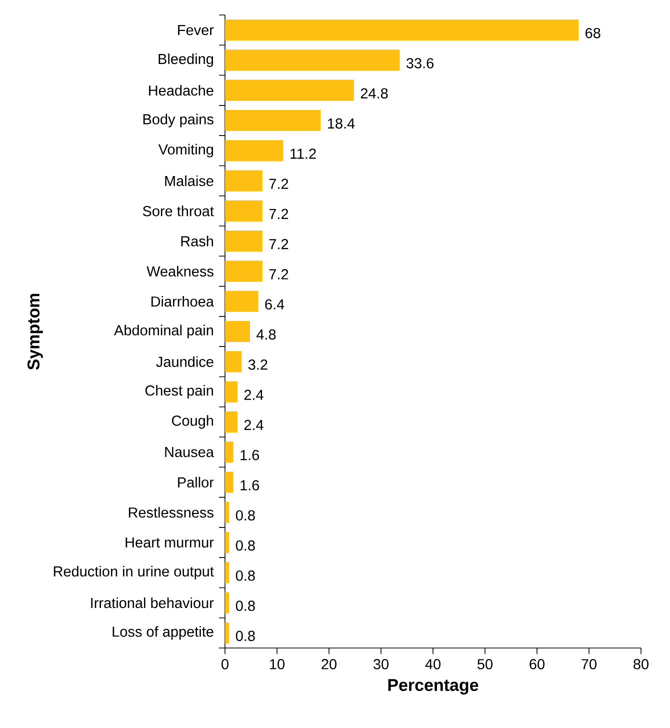 The height and width of the screenshot is (728, 670). Describe the element at coordinates (196, 482) in the screenshot. I see `y-tick-label: Pallor` at that location.